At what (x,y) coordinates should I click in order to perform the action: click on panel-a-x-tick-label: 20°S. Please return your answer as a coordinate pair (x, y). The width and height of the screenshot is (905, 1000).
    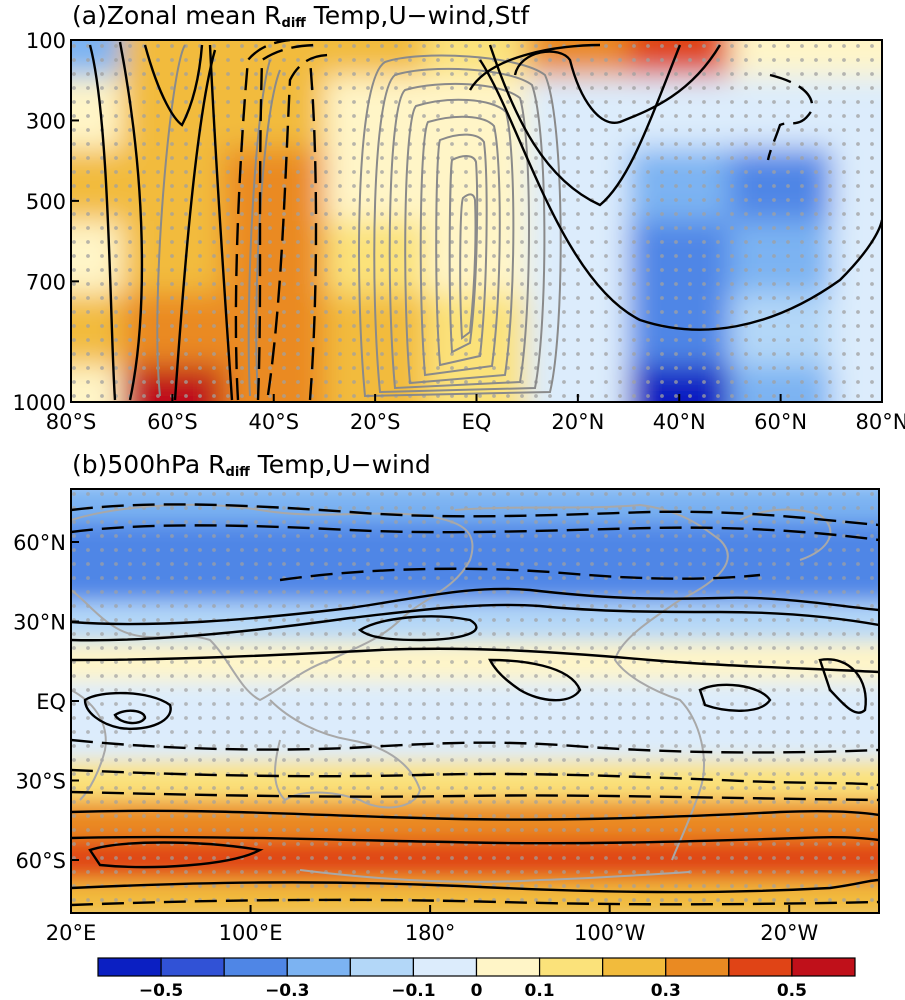
    Looking at the image, I should click on (375, 422).